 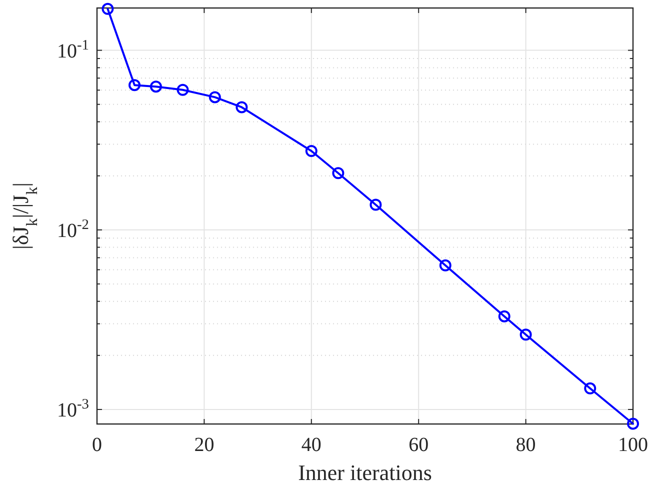 I want to click on x-tick-label: 100, so click(x=633, y=445).